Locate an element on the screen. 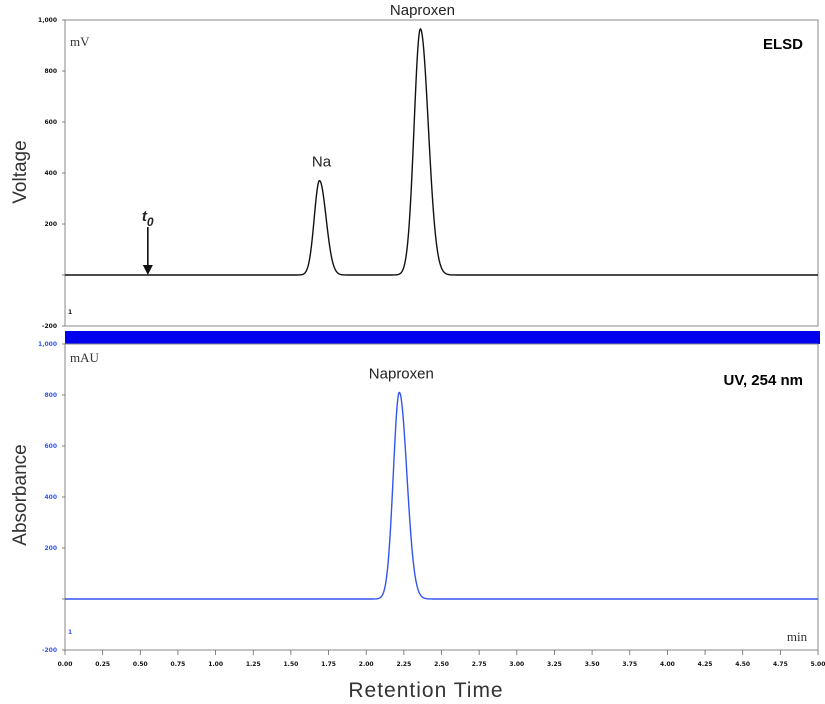 This screenshot has width=825, height=704. elsd-detector-label: ELSD is located at coordinates (783, 44).